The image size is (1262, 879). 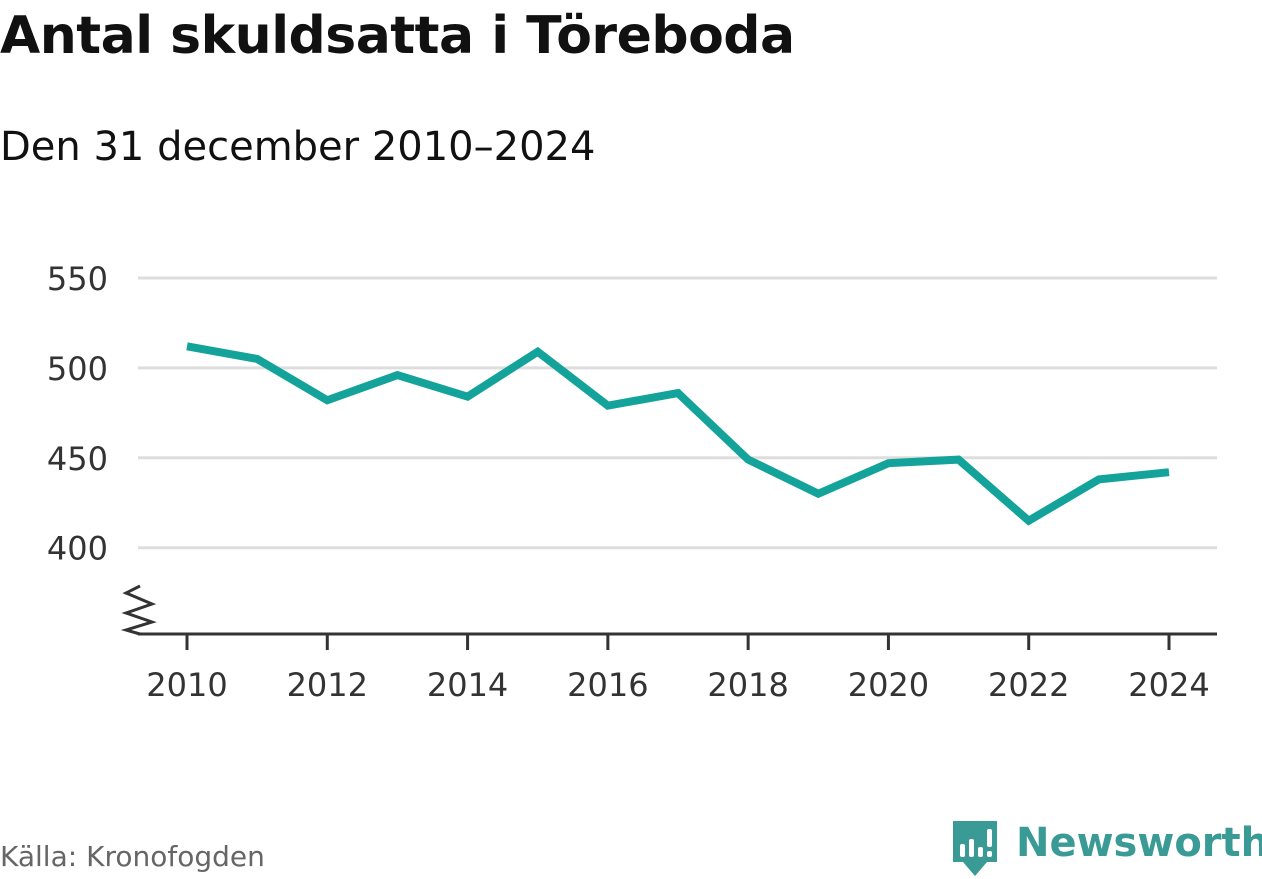 I want to click on x-tick-label: 2014, so click(x=467, y=685).